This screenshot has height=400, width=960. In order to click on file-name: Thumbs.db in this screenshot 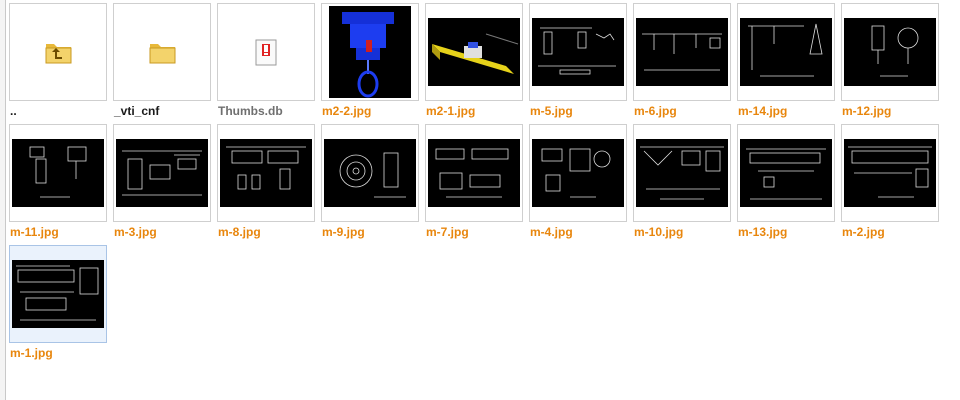, I will do `click(250, 111)`.